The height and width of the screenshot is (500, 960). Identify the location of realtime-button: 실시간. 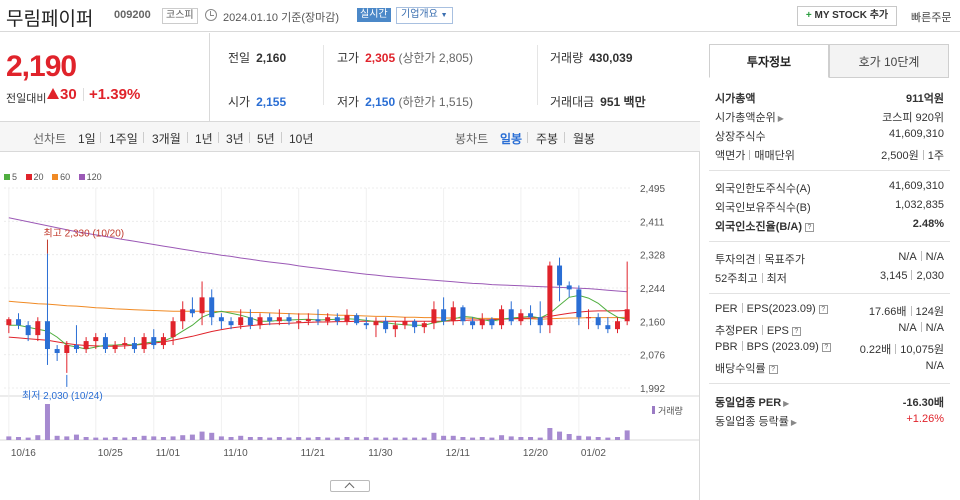
(374, 15).